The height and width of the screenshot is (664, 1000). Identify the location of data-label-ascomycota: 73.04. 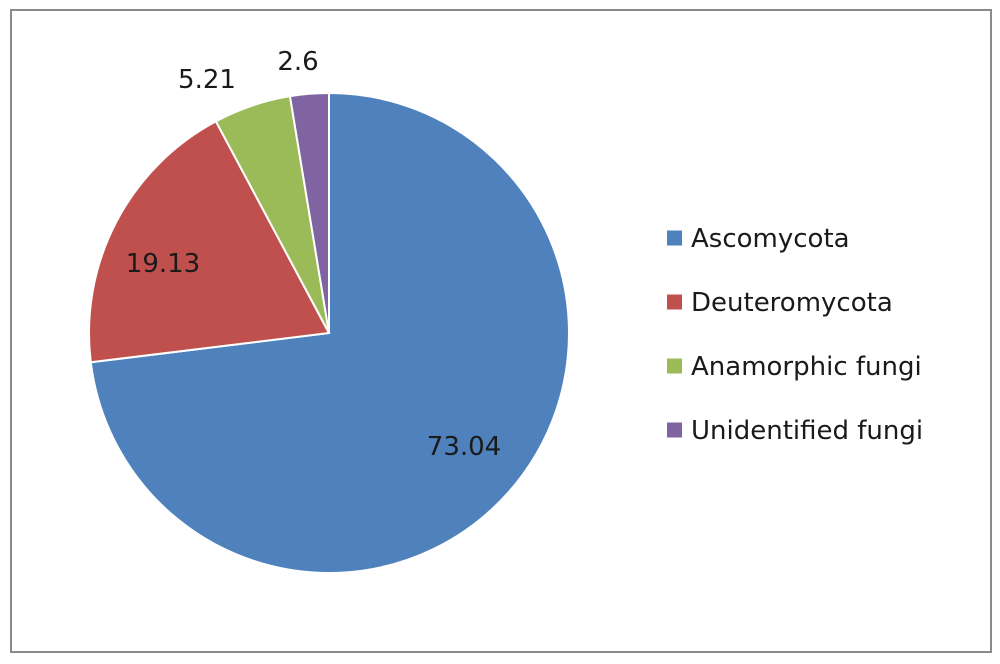
(464, 447).